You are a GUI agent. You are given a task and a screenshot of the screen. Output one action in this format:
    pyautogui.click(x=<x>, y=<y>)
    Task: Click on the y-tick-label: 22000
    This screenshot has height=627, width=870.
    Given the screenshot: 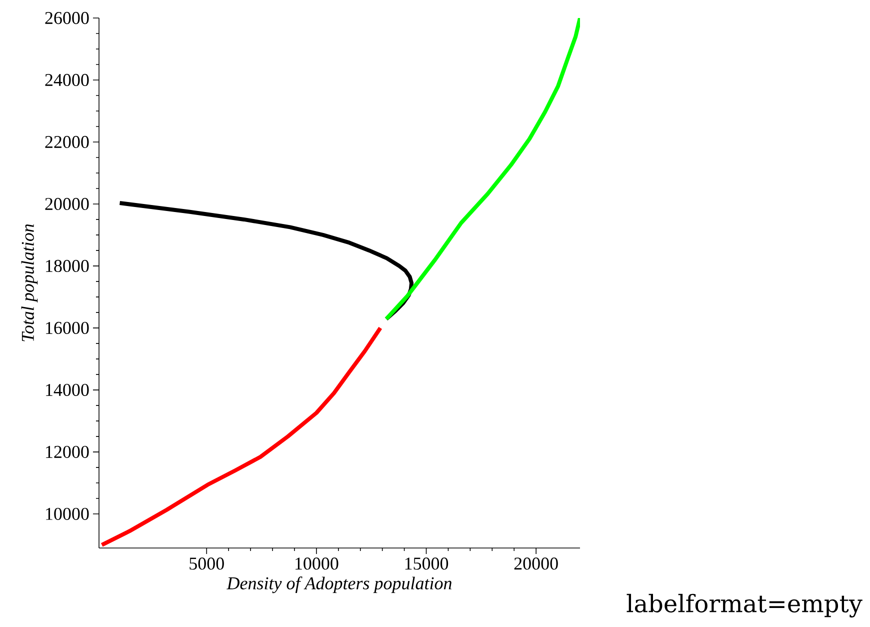 What is the action you would take?
    pyautogui.click(x=67, y=142)
    